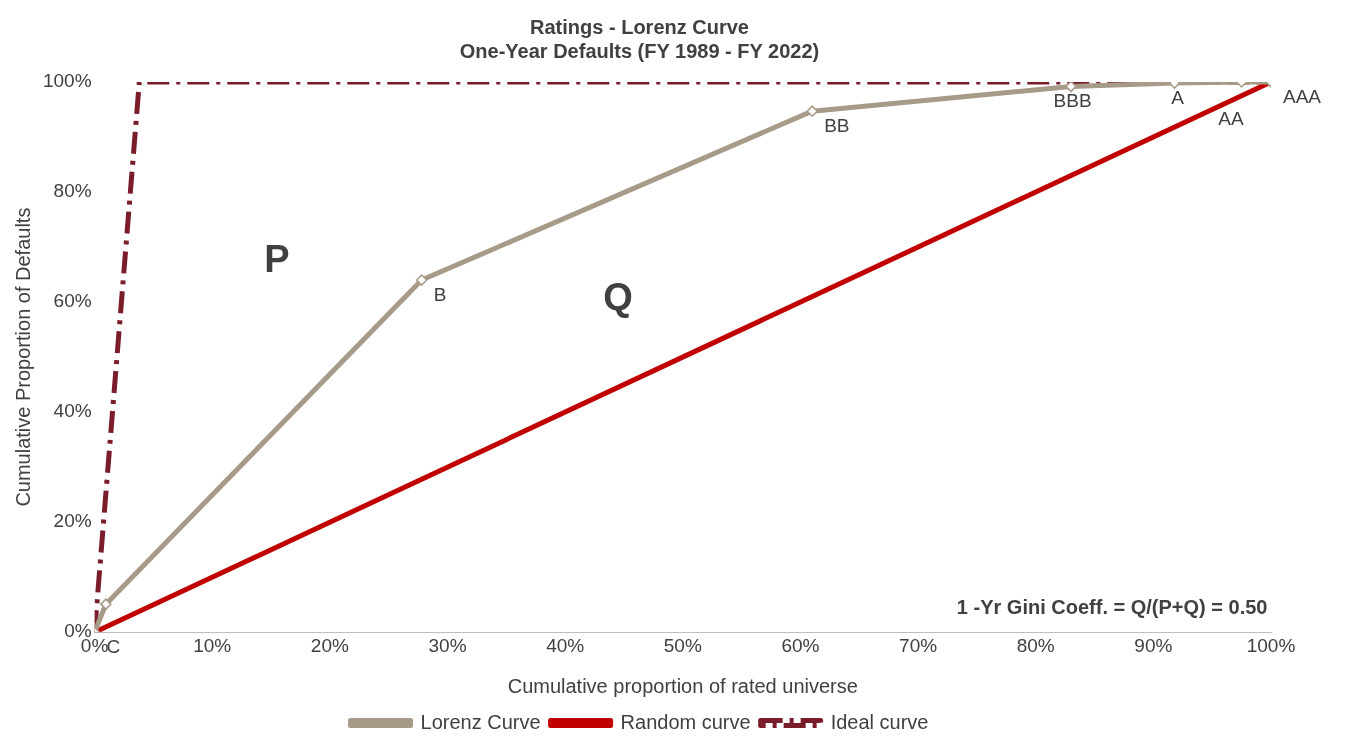 Image resolution: width=1349 pixels, height=752 pixels. What do you see at coordinates (879, 721) in the screenshot?
I see `legend-label: Ideal curve` at bounding box center [879, 721].